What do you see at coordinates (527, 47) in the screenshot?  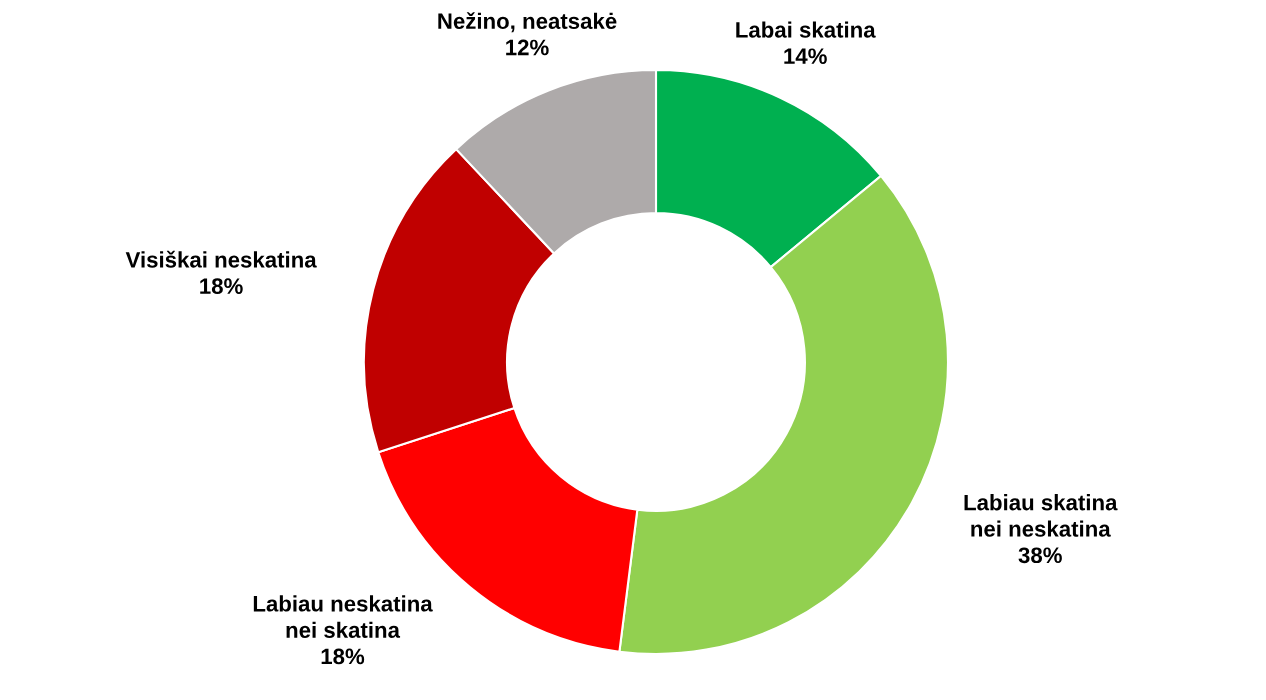 I see `data-label: 12%` at bounding box center [527, 47].